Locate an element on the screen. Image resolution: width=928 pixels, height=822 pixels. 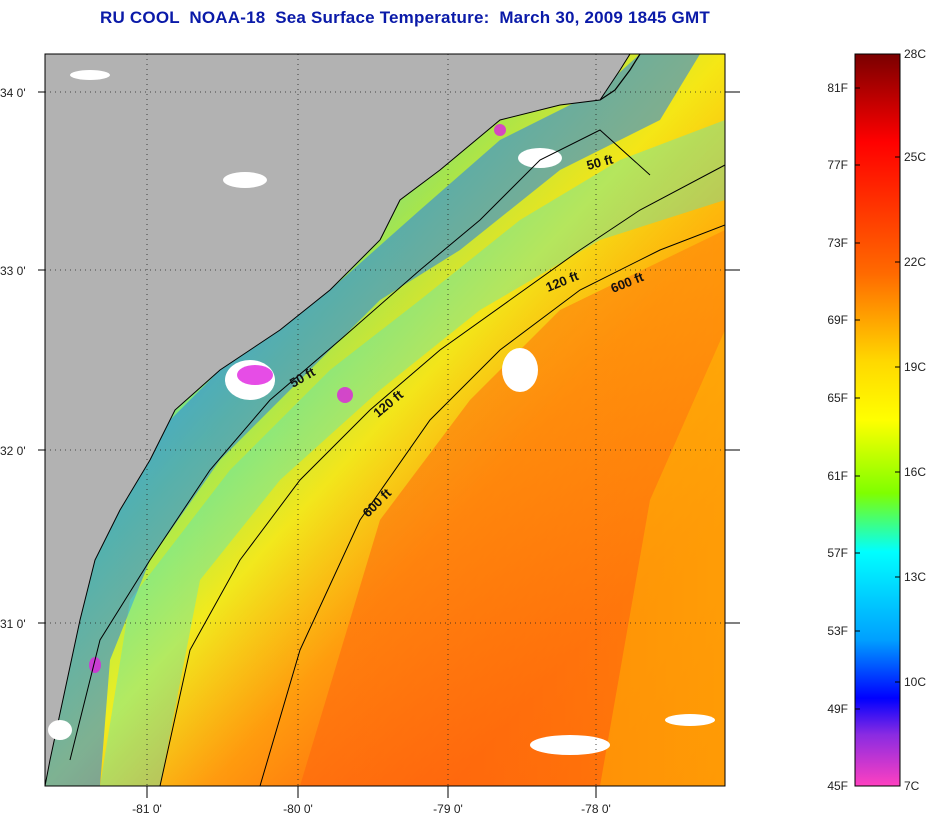
lon-label-79: -79 0' is located at coordinates (448, 809).